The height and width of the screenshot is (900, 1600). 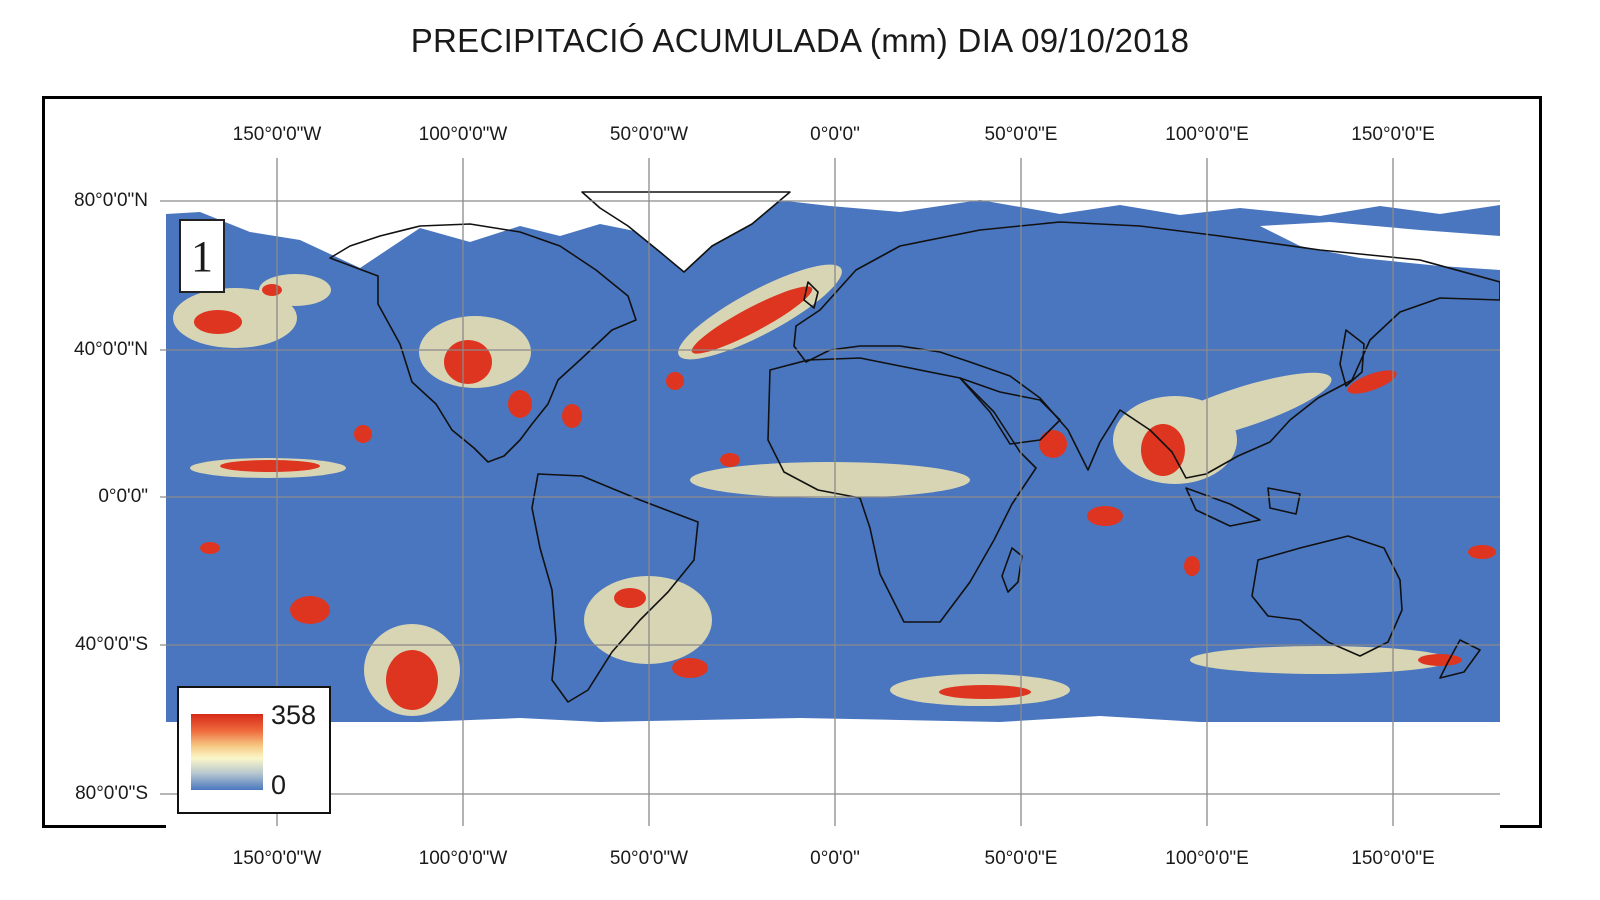 What do you see at coordinates (202, 256) in the screenshot?
I see `panel-label: 1` at bounding box center [202, 256].